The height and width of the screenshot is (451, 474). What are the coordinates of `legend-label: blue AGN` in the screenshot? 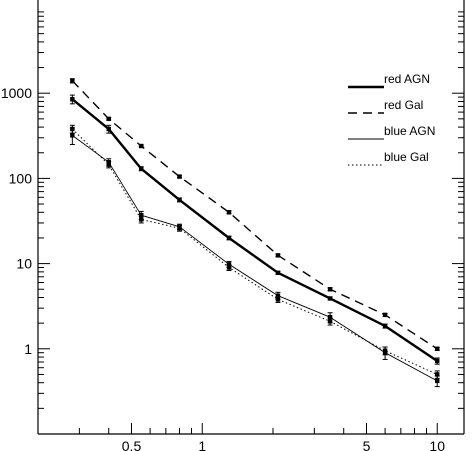 It's located at (409, 131).